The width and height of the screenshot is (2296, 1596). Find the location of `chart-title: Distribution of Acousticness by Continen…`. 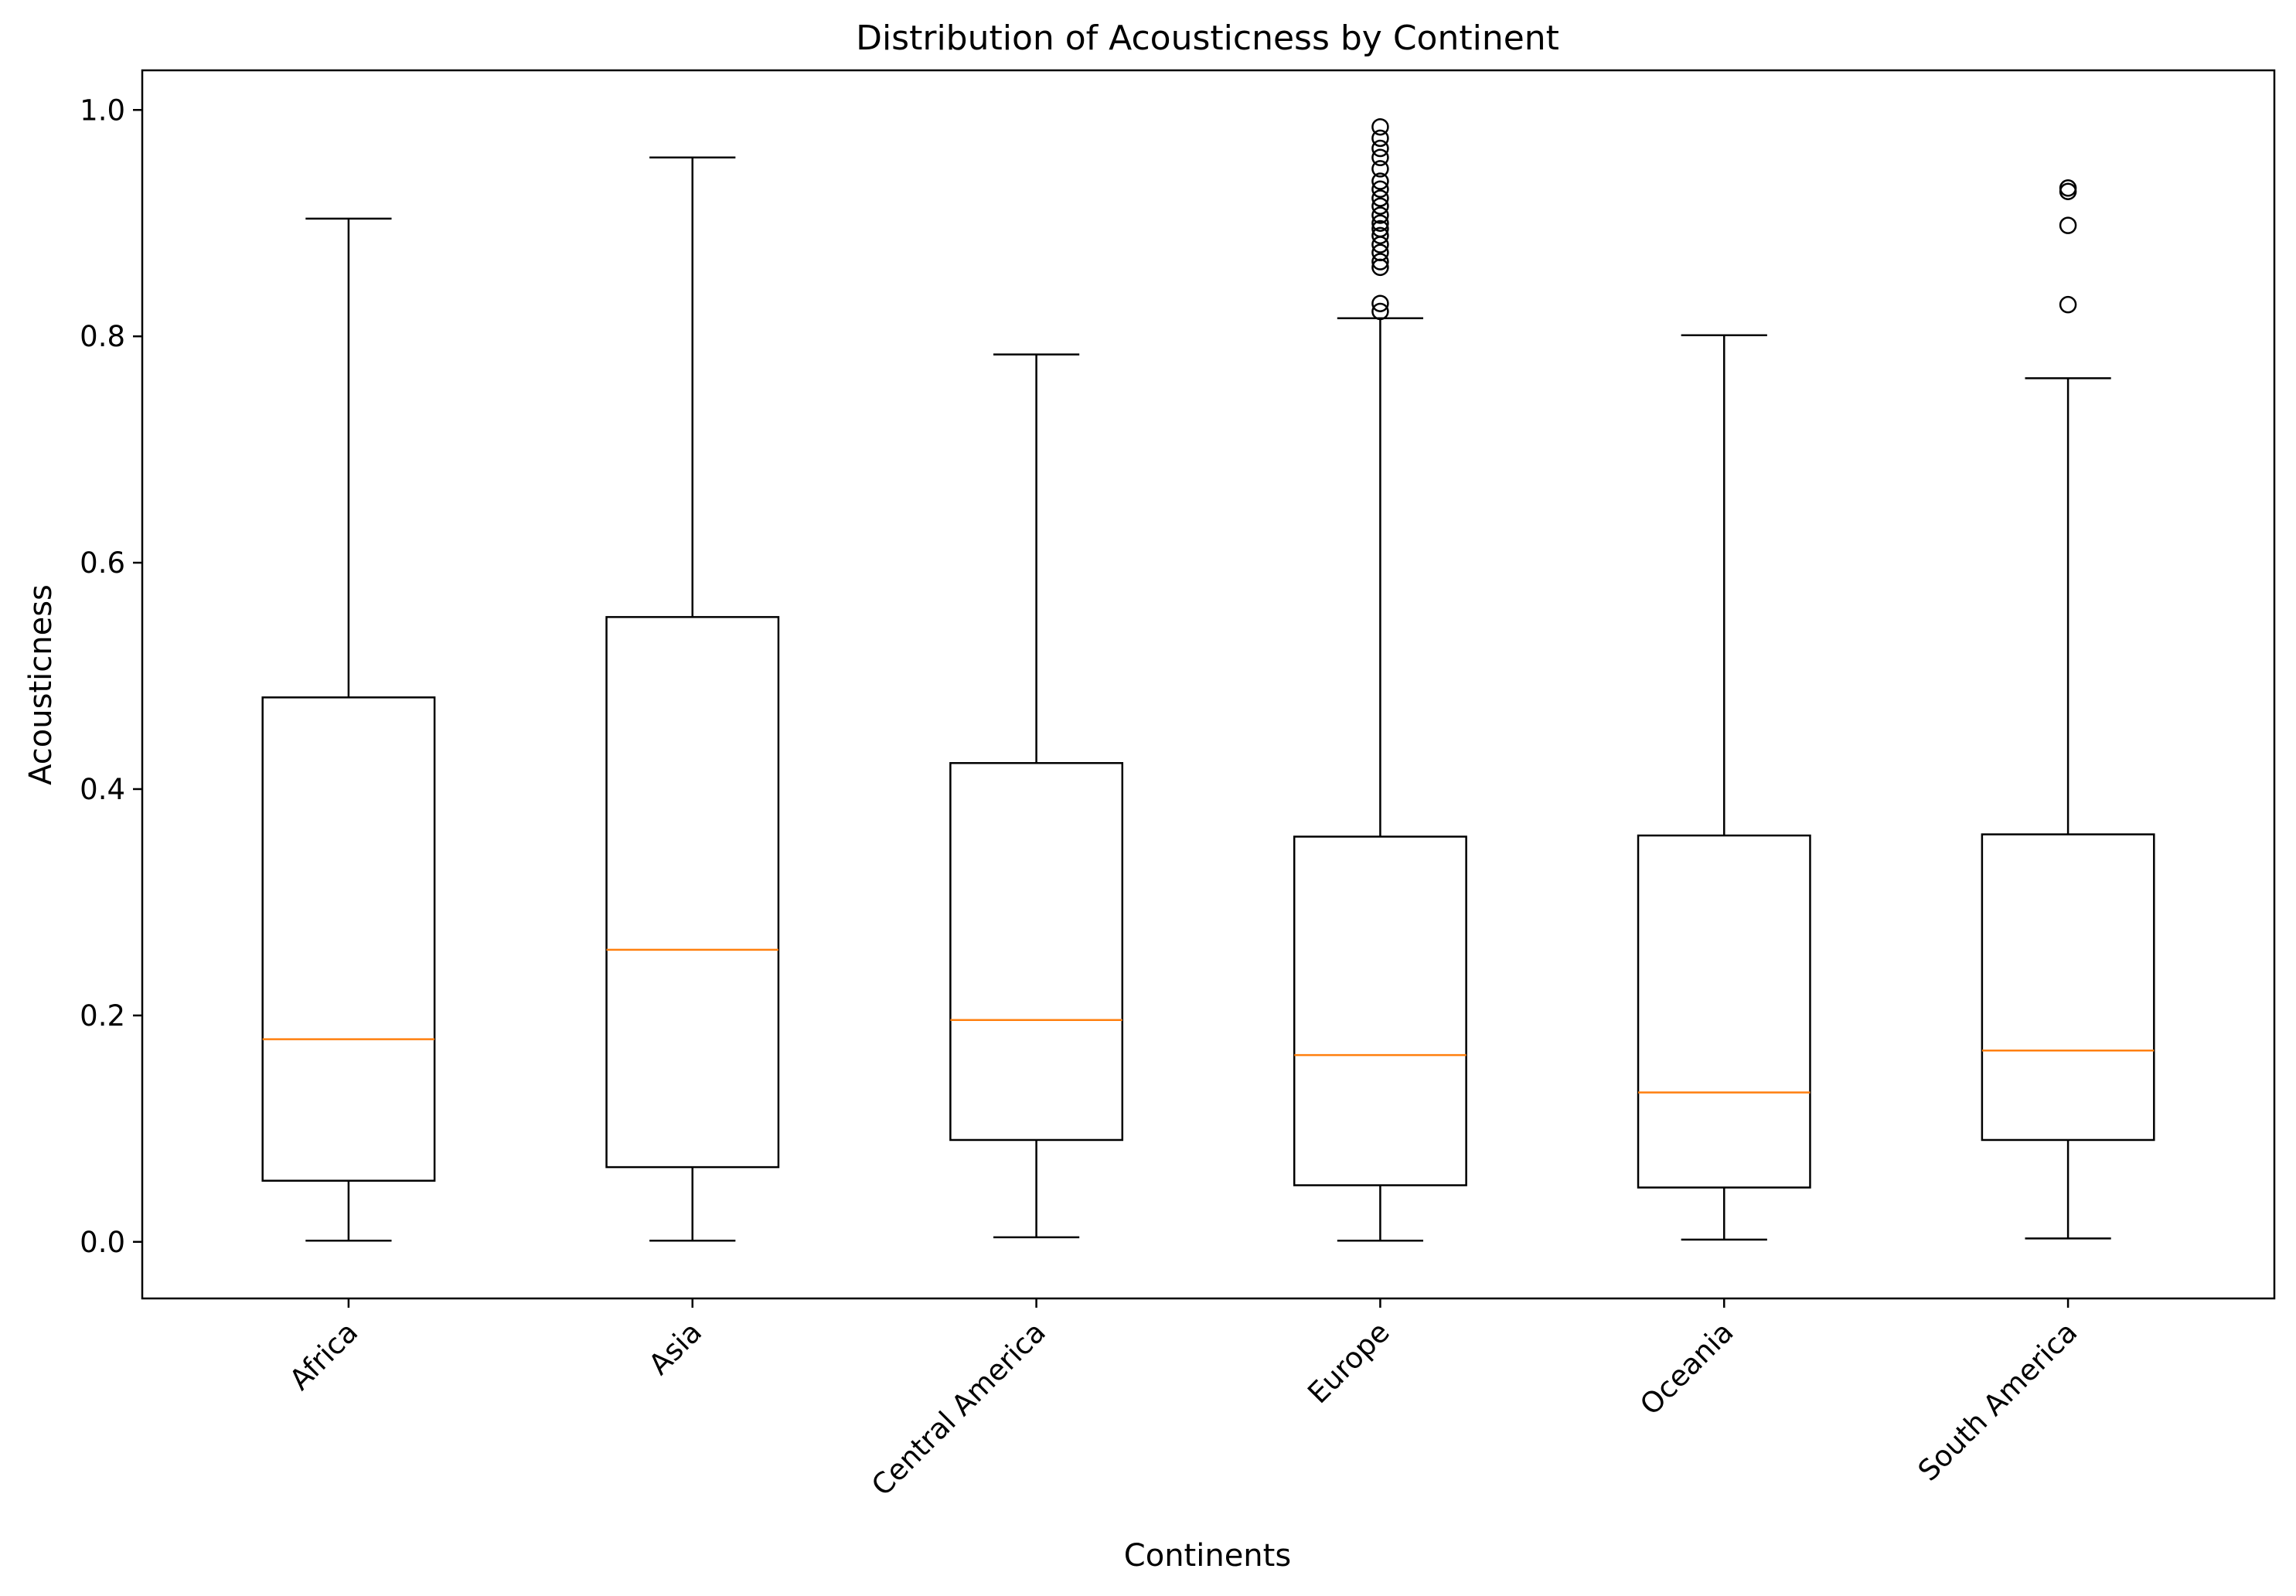

chart-title: Distribution of Acousticness by Continen… is located at coordinates (1207, 38).